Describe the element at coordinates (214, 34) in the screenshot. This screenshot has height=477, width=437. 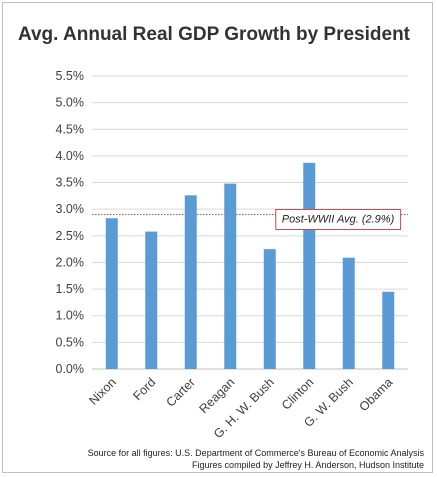
I see `chart-title: Avg. Annual Real GDP Growth by President` at that location.